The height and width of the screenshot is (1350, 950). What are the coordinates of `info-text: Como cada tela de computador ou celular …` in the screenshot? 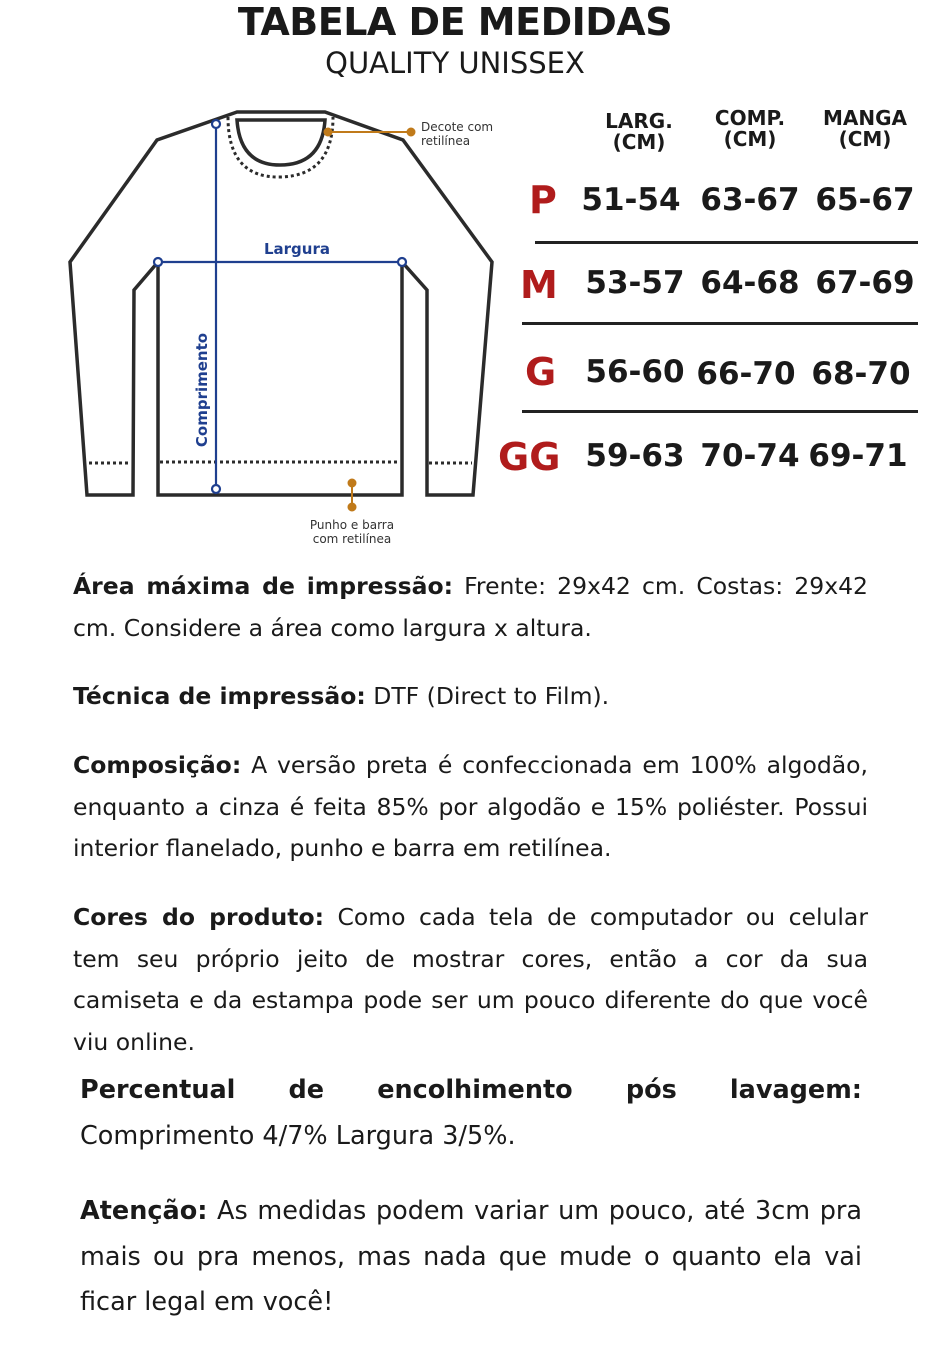 It's located at (470, 979).